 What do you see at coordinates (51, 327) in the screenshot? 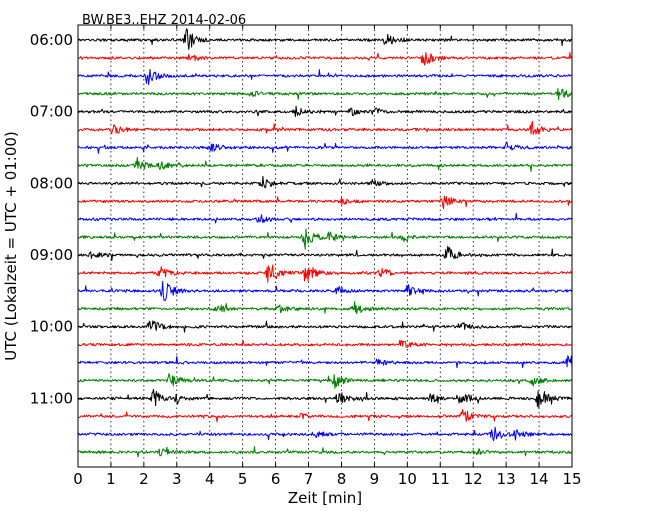
I see `y-tick-label: 10:00` at bounding box center [51, 327].